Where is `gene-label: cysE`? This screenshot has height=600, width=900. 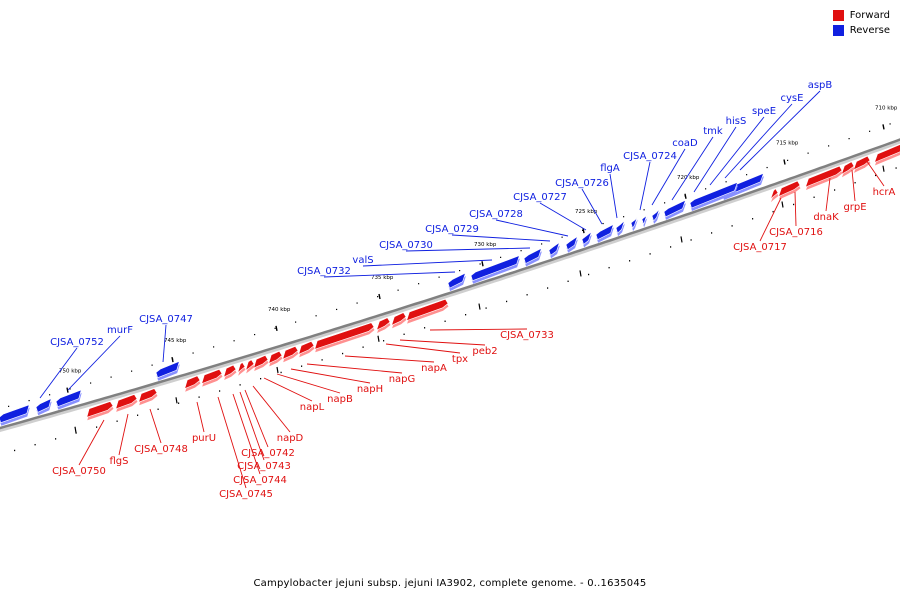
gene-label: cysE is located at coordinates (792, 98).